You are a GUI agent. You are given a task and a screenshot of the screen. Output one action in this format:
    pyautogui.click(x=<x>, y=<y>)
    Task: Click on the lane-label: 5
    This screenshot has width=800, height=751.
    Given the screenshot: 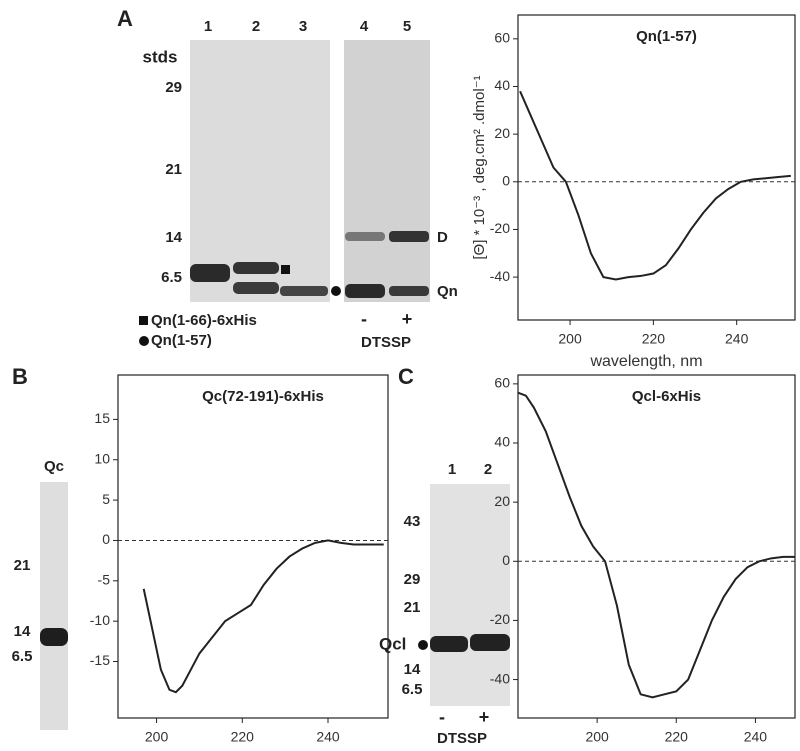 What is the action you would take?
    pyautogui.click(x=407, y=26)
    